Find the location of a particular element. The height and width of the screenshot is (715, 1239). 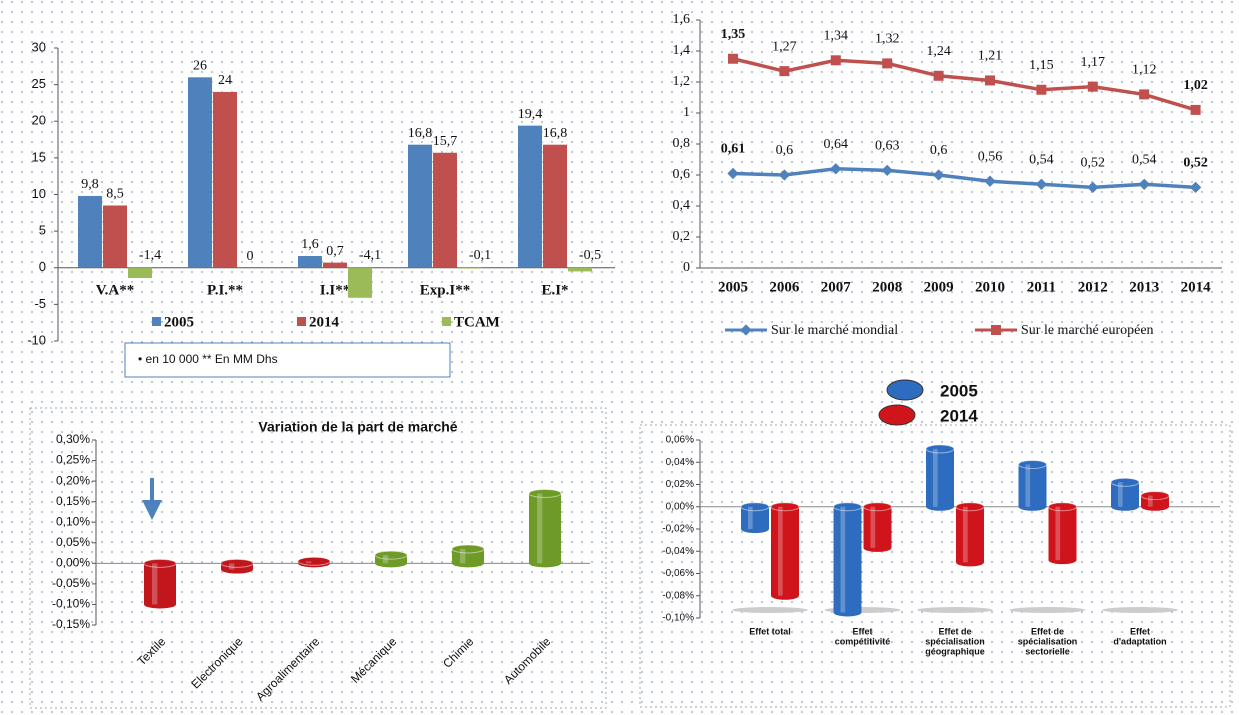

y-tick-label: 0,05% is located at coordinates (73, 542).